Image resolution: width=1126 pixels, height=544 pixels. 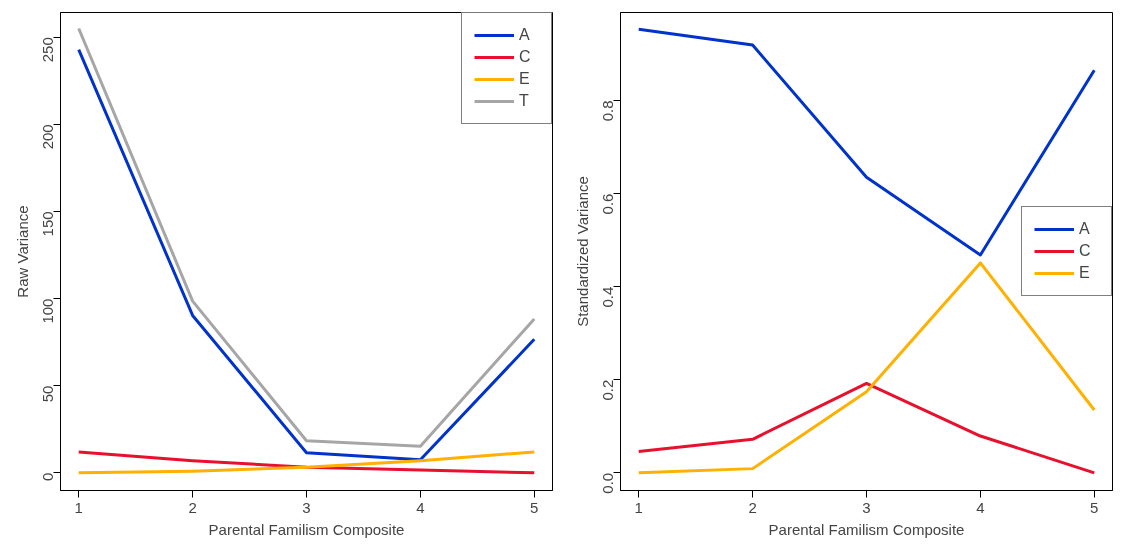 What do you see at coordinates (22, 251) in the screenshot?
I see `y-axis-title: Raw Variance` at bounding box center [22, 251].